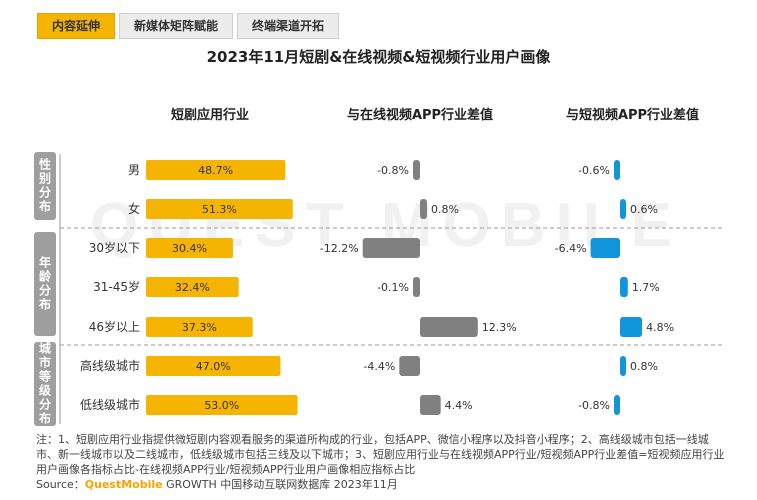  I want to click on tab-terminal-channel: 终端渠道开拓, so click(288, 26).